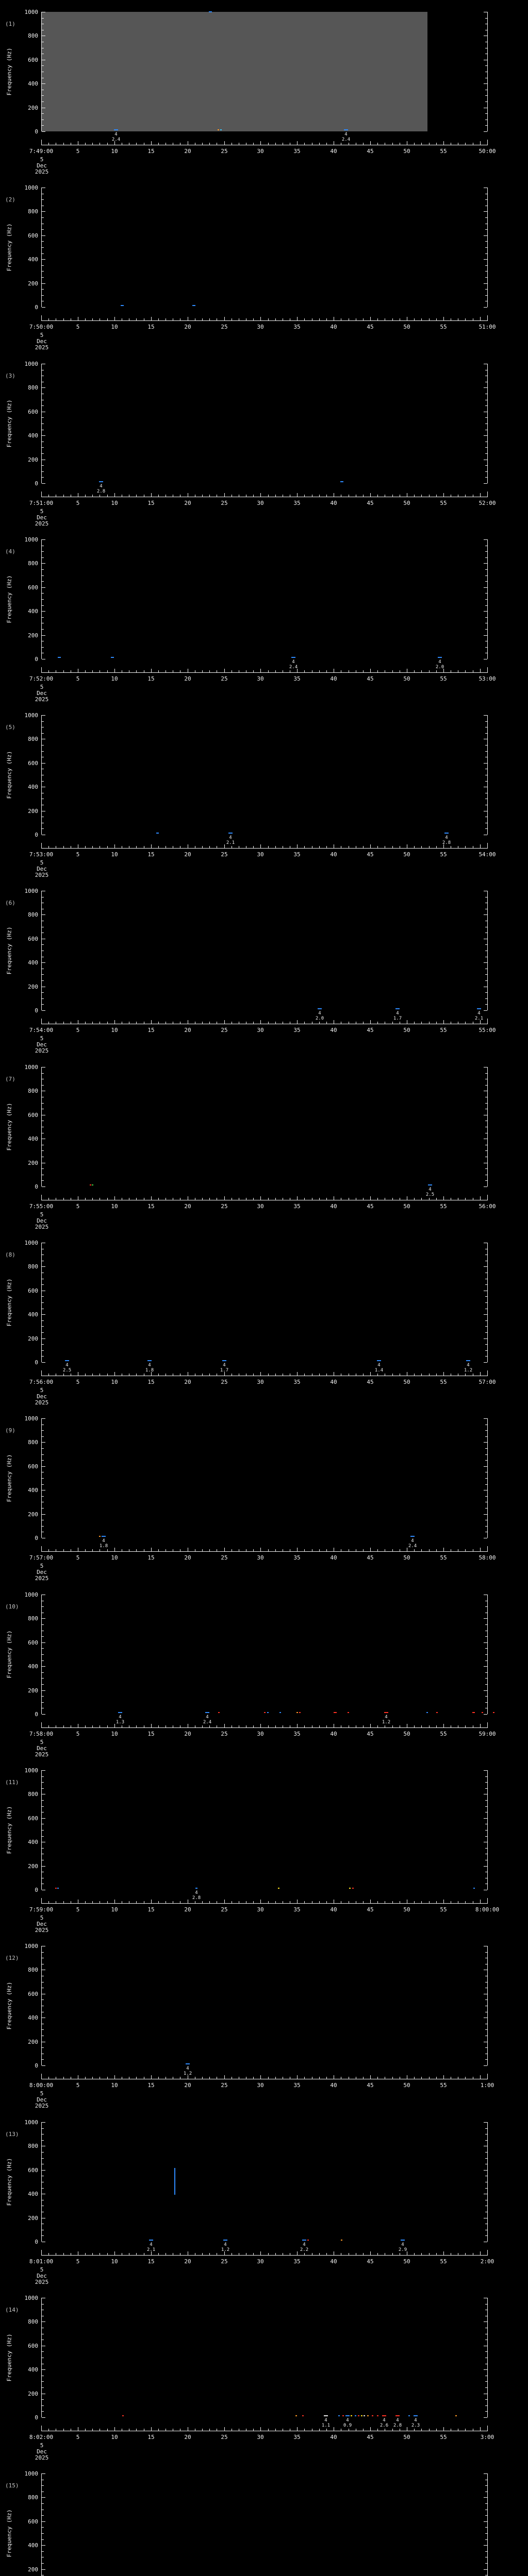 The height and width of the screenshot is (2576, 528). What do you see at coordinates (12, 1958) in the screenshot?
I see `panel-number: (12)` at bounding box center [12, 1958].